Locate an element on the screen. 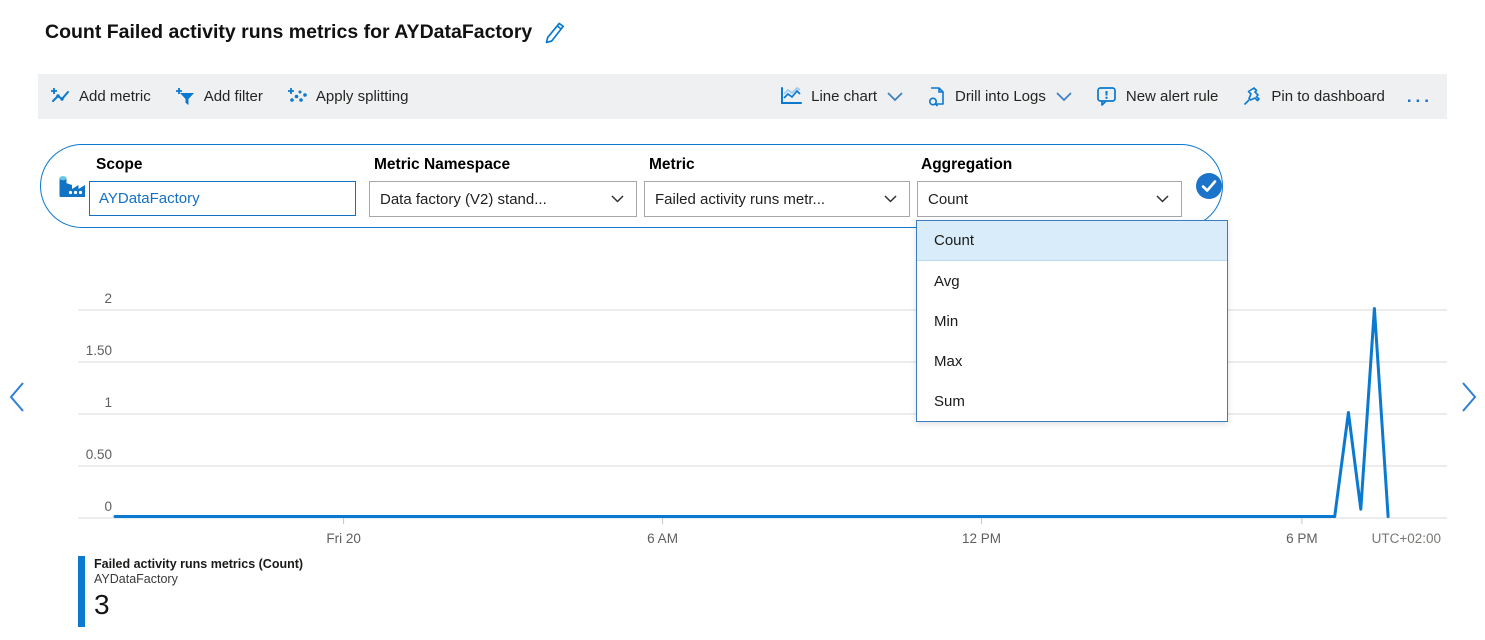 This screenshot has height=640, width=1485. drill-into-logs-button: Drill into Logs is located at coordinates (999, 97).